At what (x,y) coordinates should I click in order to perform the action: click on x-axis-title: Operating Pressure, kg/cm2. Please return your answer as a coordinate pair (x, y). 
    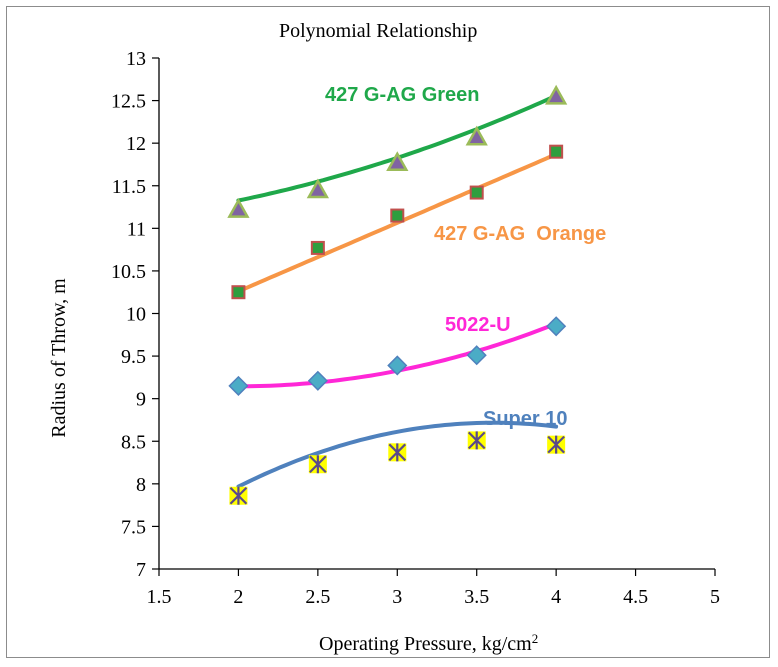
    Looking at the image, I should click on (428, 643).